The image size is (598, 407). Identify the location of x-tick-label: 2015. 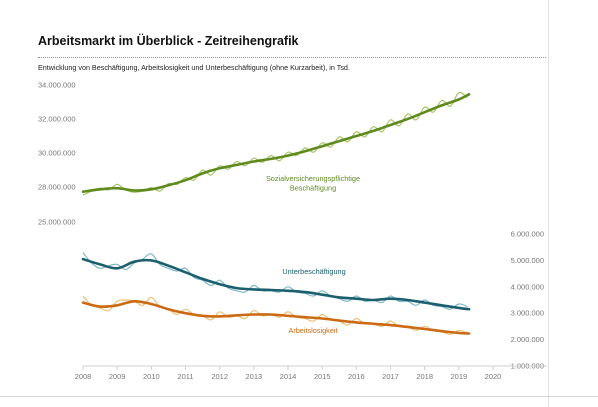
(322, 376).